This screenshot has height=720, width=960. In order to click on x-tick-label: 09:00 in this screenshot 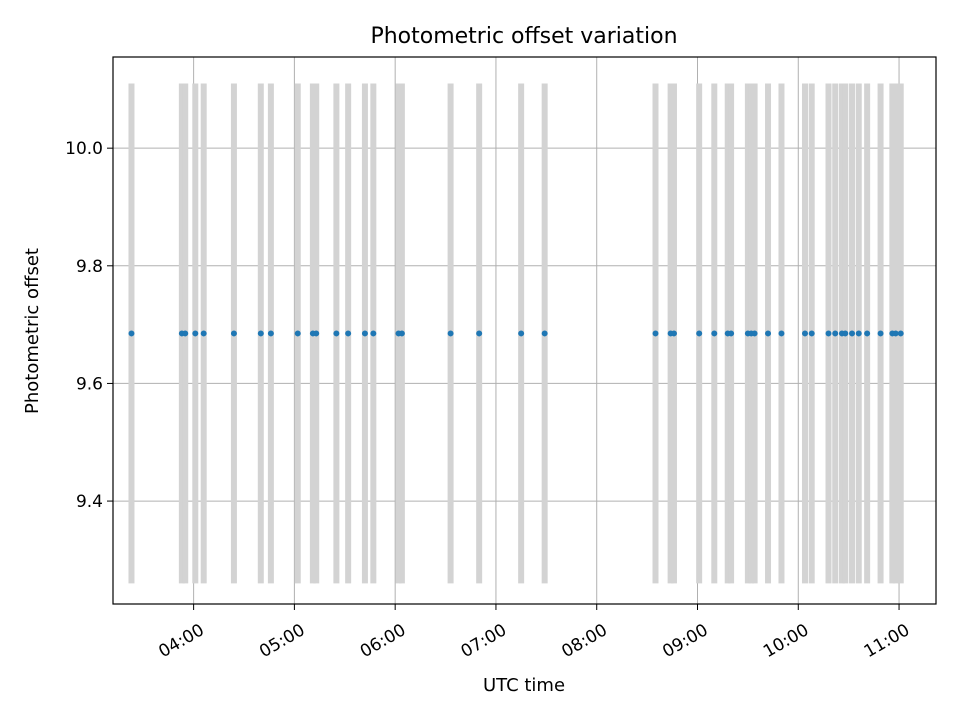, I will do `click(685, 641)`.